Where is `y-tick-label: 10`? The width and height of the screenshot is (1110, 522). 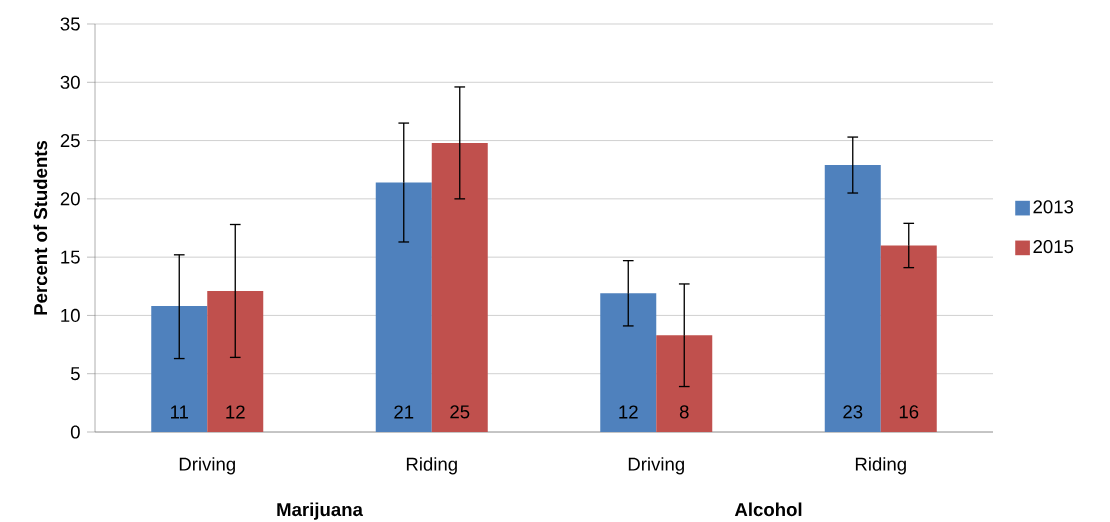
y-tick-label: 10 is located at coordinates (70, 315).